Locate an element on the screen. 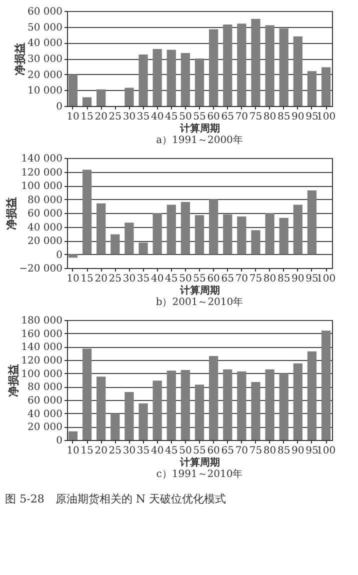 Image resolution: width=358 pixels, height=575 pixels. text: b）2001～2010年 is located at coordinates (200, 302).